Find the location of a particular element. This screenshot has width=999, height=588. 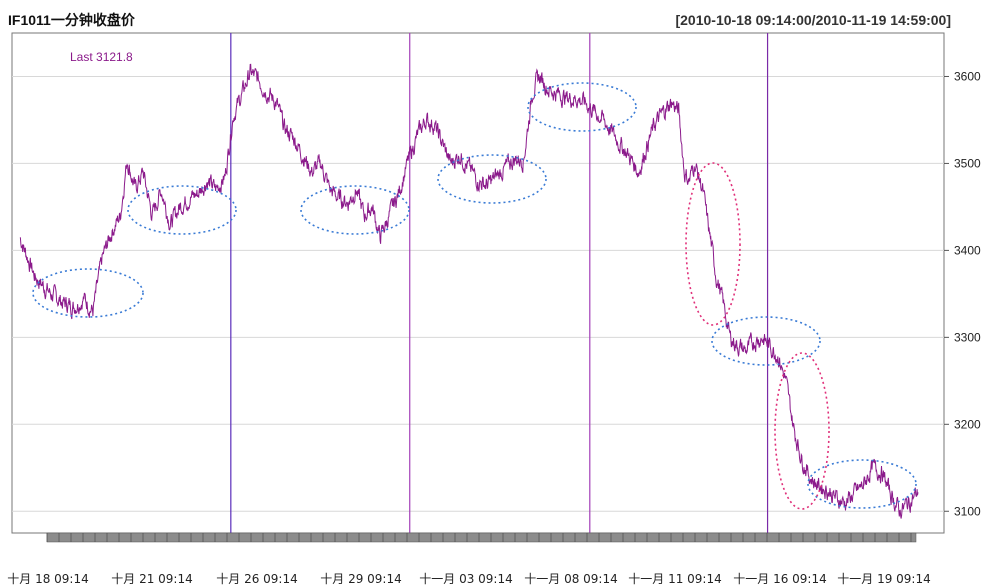

x-tick-label: 十月 29 09:14 is located at coordinates (360, 579).